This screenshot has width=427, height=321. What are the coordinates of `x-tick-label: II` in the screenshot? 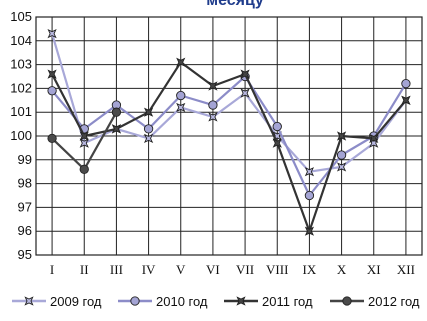 It's located at (84, 269).